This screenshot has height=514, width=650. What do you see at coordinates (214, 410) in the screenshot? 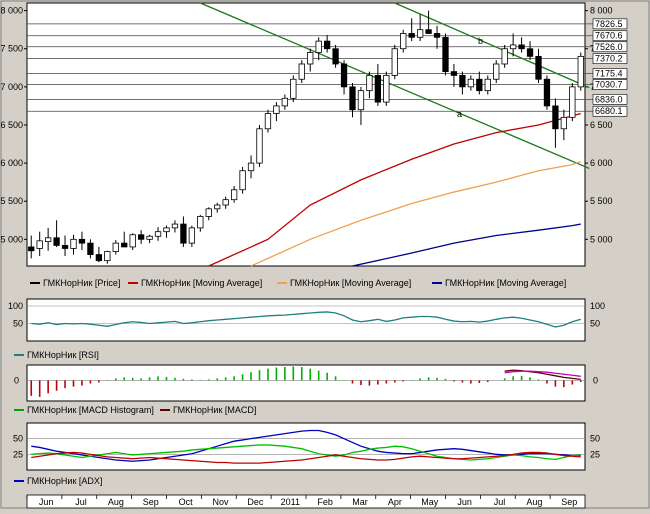
I see `macd-legend-label: ГМКНорНик [MACD]` at bounding box center [214, 410].